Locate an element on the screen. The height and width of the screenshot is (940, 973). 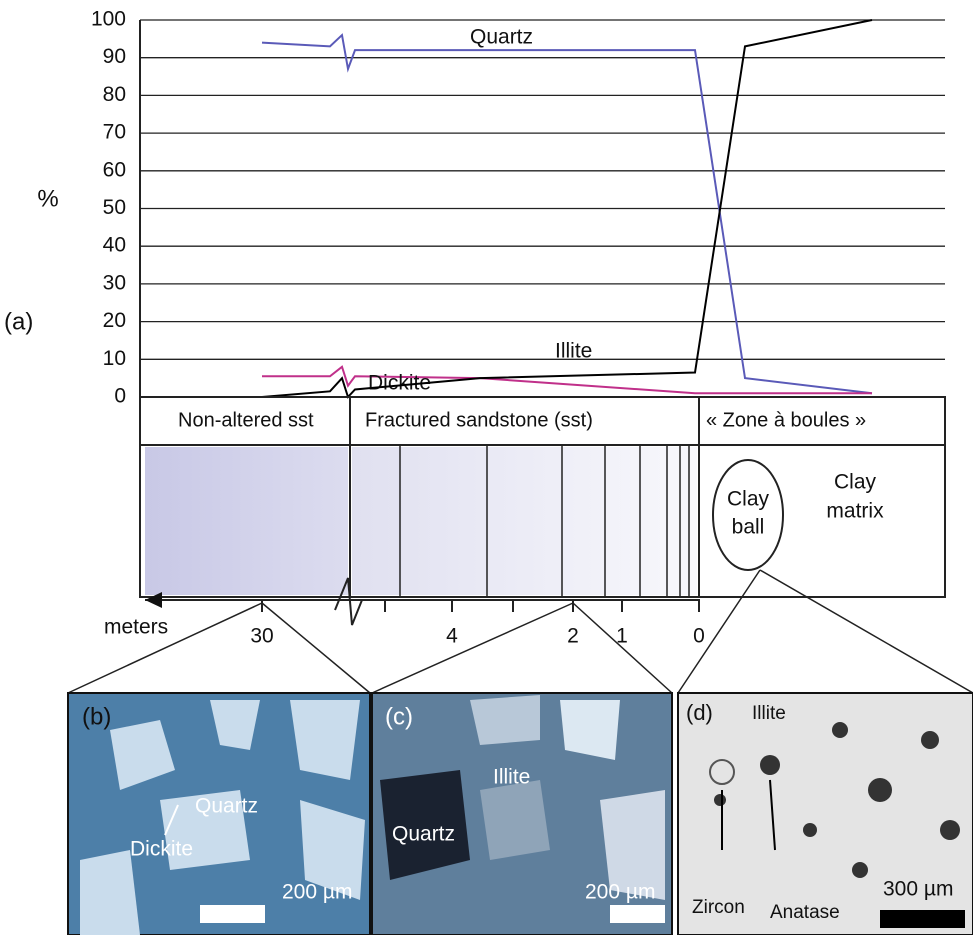
clay-matrix-label: Clay is located at coordinates (855, 482).